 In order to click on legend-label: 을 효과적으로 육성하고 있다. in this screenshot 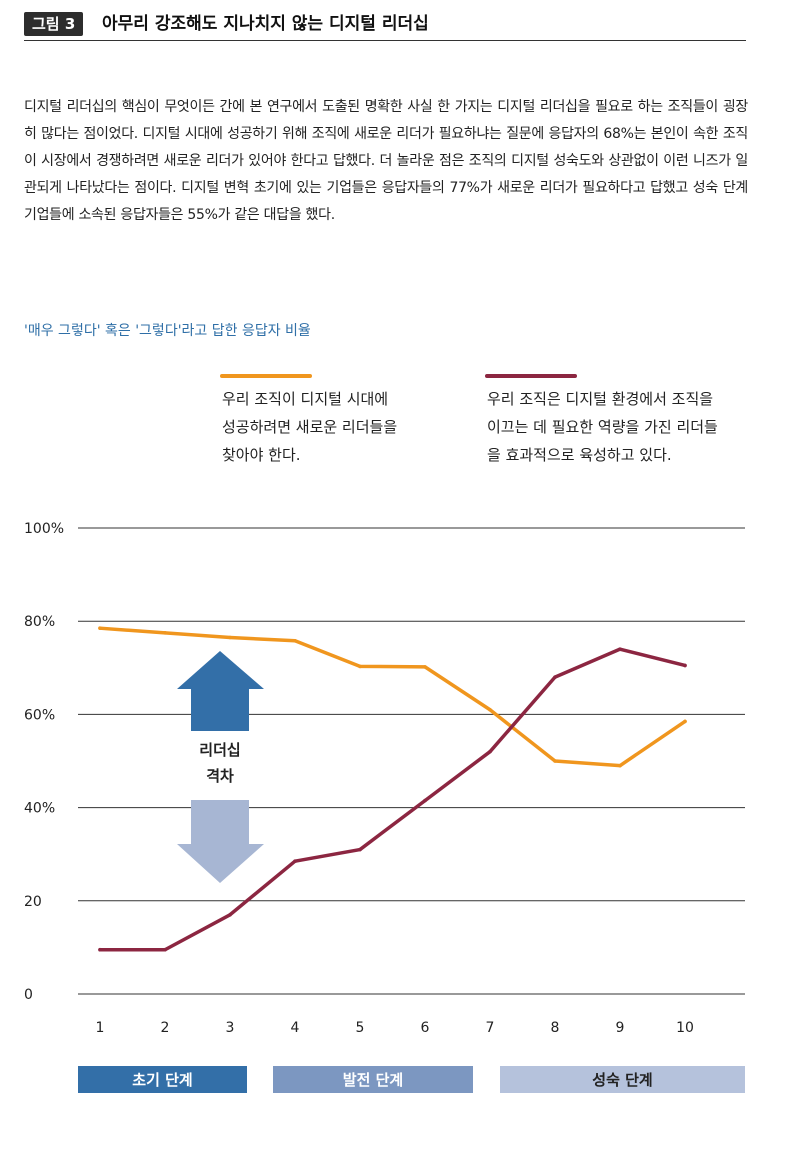, I will do `click(579, 455)`.